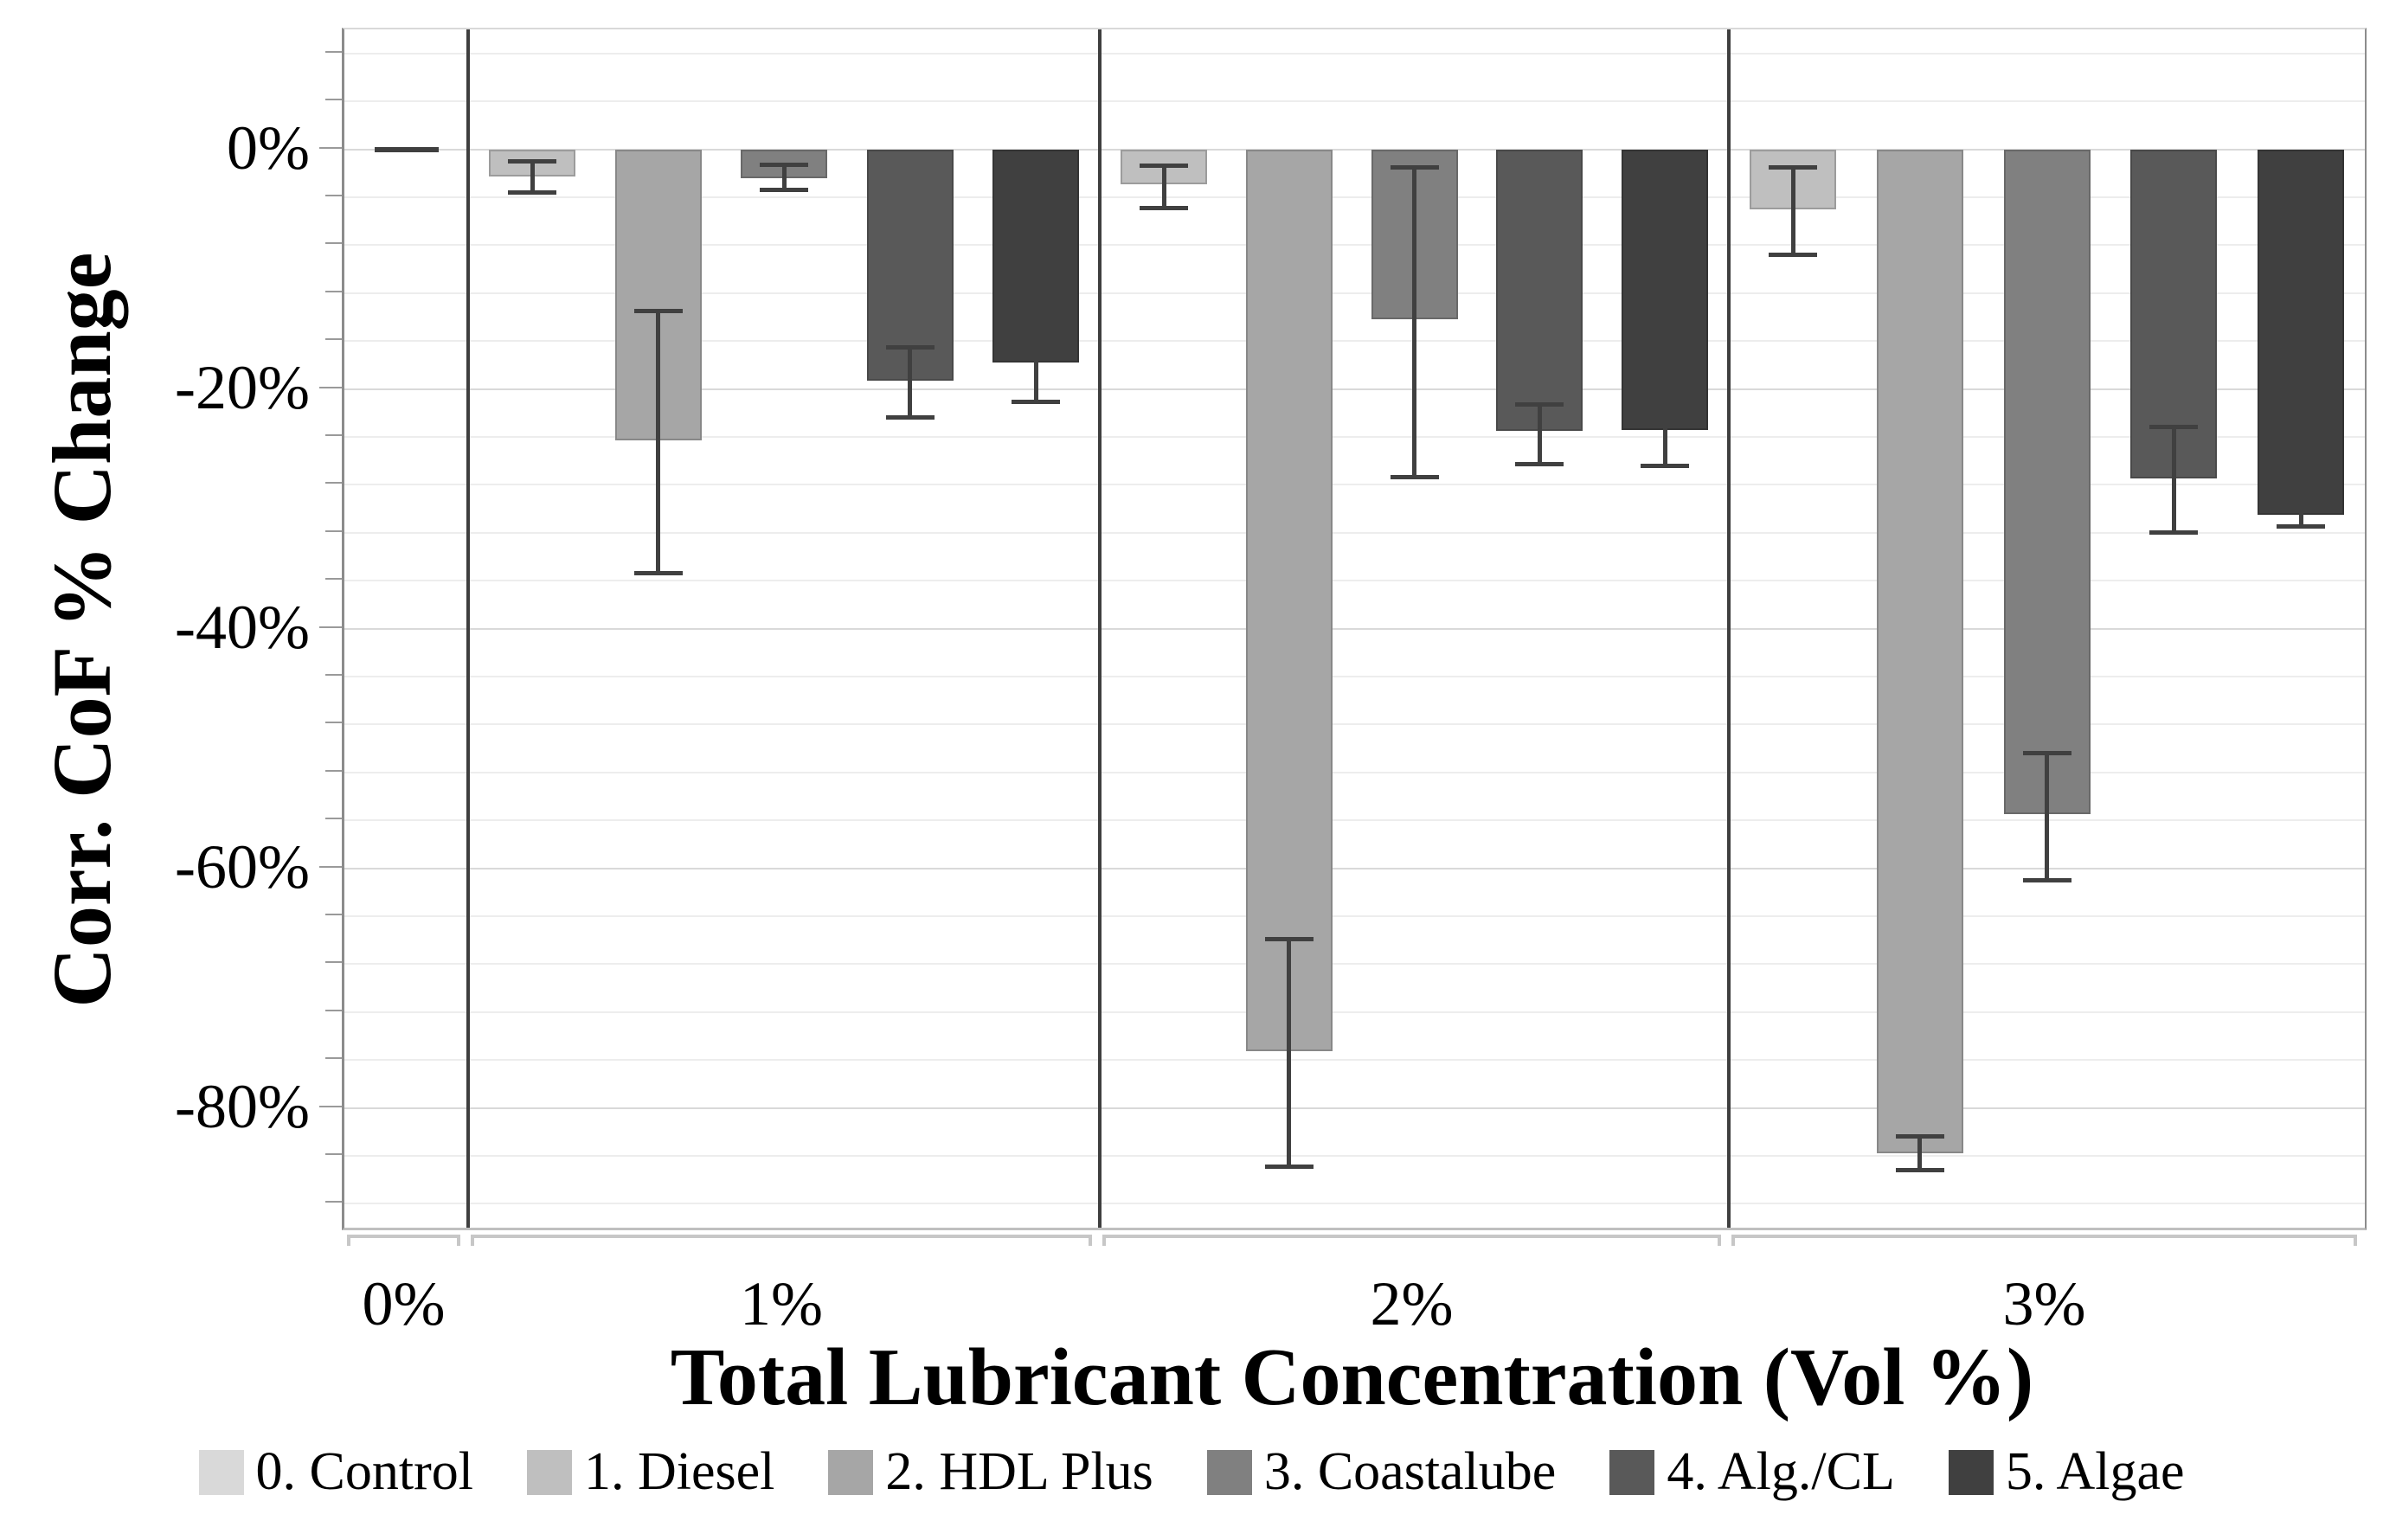  Describe the element at coordinates (1019, 1471) in the screenshot. I see `legend-label-2-hdl-plus: 2. HDL Plus` at that location.